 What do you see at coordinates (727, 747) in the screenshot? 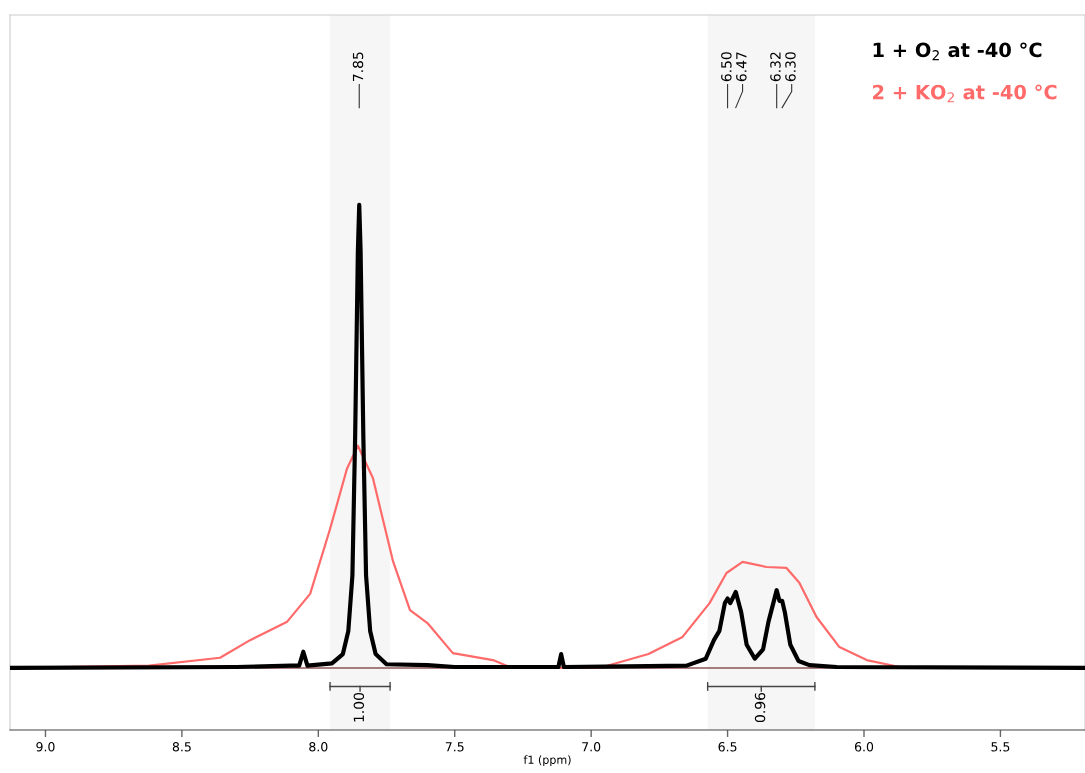
I see `x-tick-label: 6.5` at bounding box center [727, 747].